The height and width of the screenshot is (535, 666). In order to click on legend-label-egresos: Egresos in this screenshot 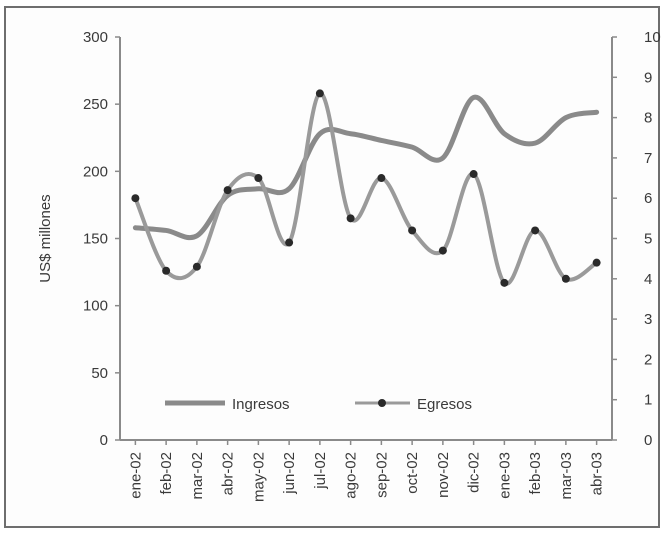, I will do `click(444, 404)`.